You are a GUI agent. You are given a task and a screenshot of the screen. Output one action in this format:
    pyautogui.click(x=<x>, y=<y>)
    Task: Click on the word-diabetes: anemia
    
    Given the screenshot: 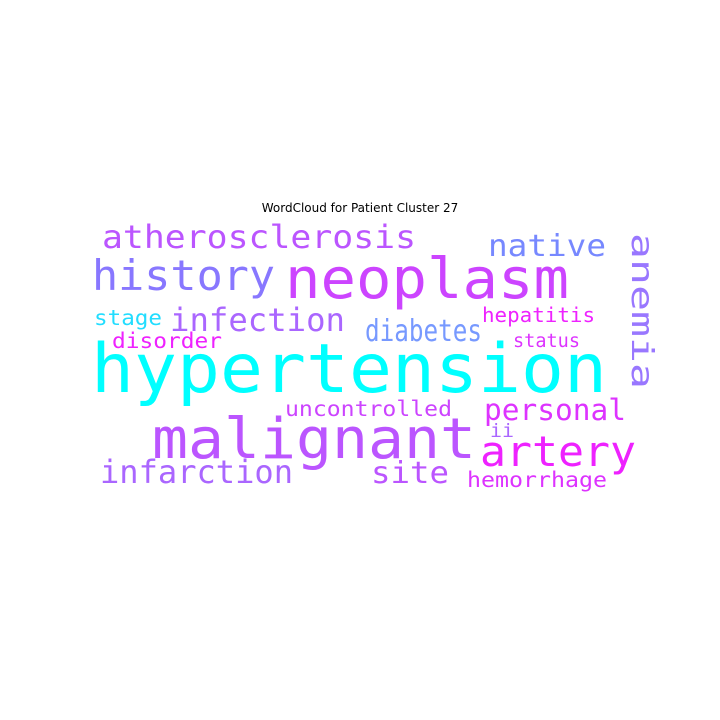 What is the action you would take?
    pyautogui.click(x=641, y=311)
    